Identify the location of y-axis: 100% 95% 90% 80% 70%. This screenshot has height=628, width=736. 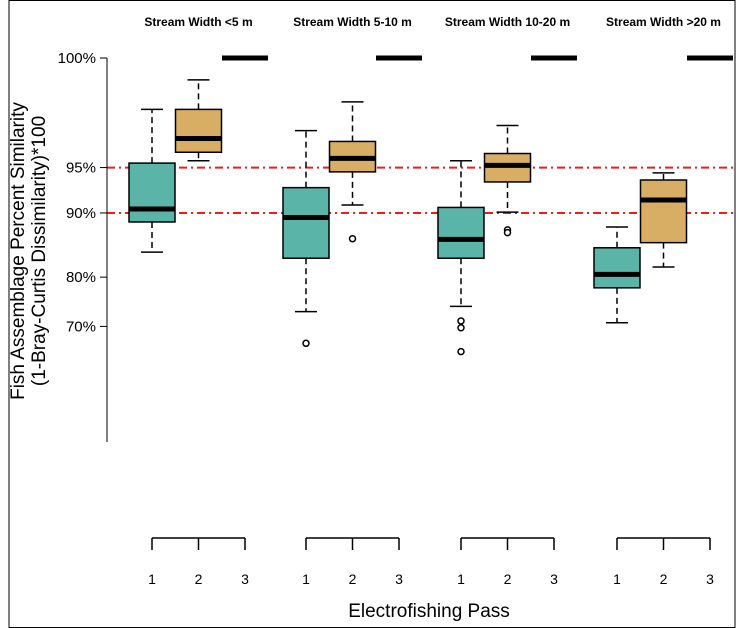
(83, 246).